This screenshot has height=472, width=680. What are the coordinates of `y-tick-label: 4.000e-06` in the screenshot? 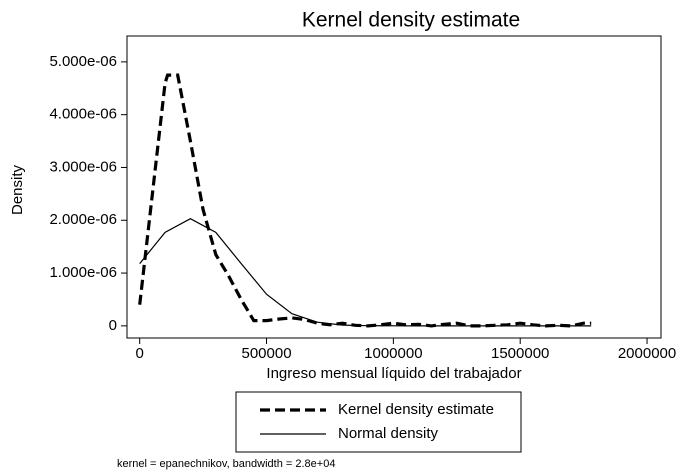 It's located at (83, 114).